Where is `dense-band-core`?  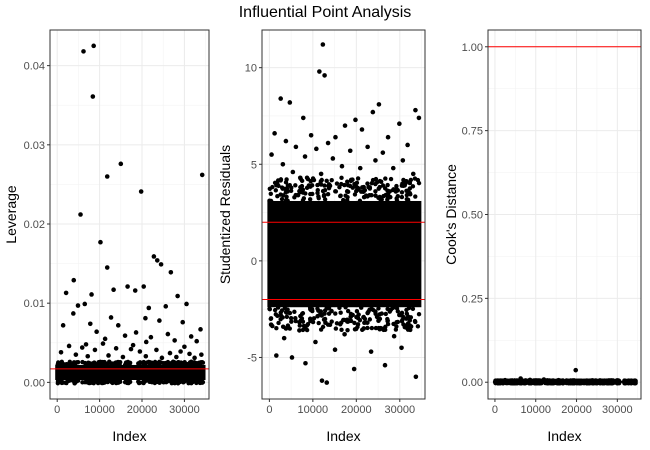 dense-band-core is located at coordinates (344, 254).